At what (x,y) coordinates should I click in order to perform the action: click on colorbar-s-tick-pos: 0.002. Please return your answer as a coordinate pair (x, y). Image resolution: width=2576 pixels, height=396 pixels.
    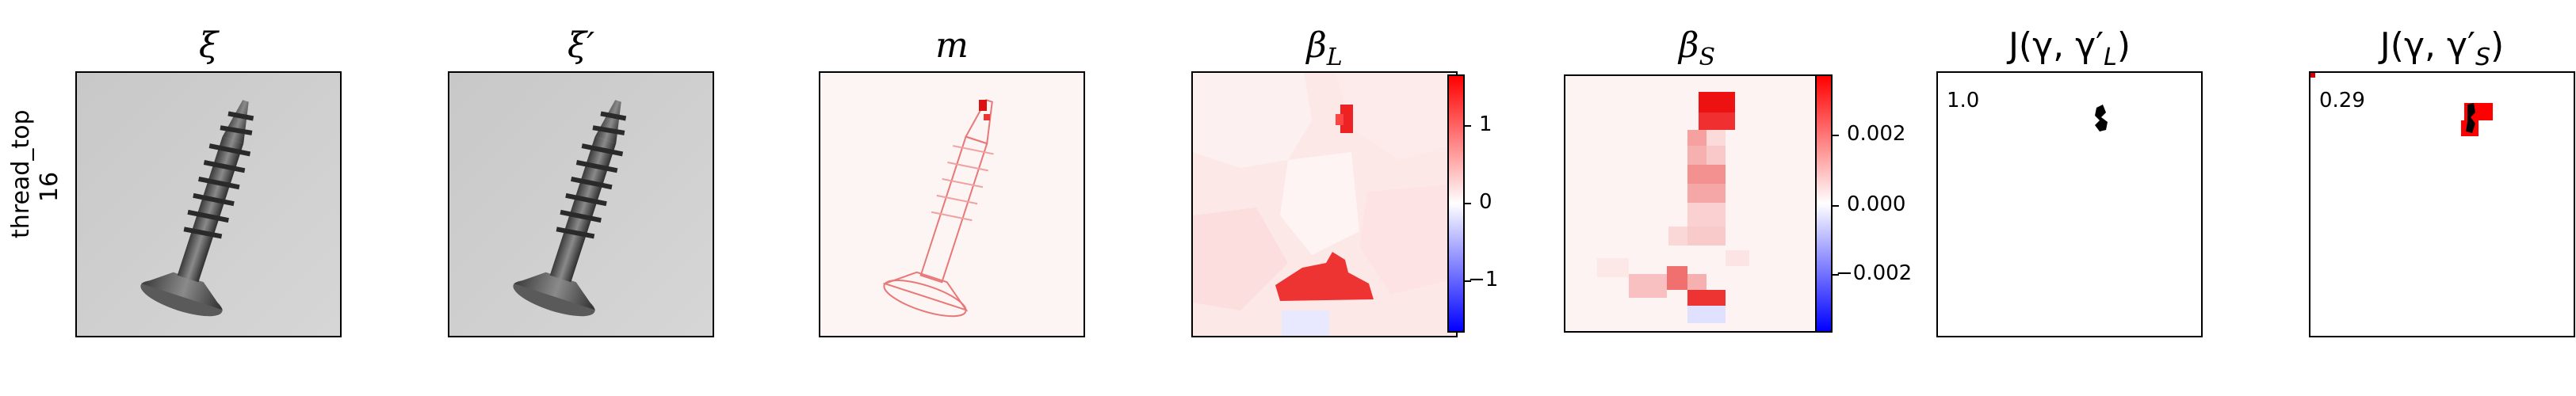
    Looking at the image, I should click on (1877, 134).